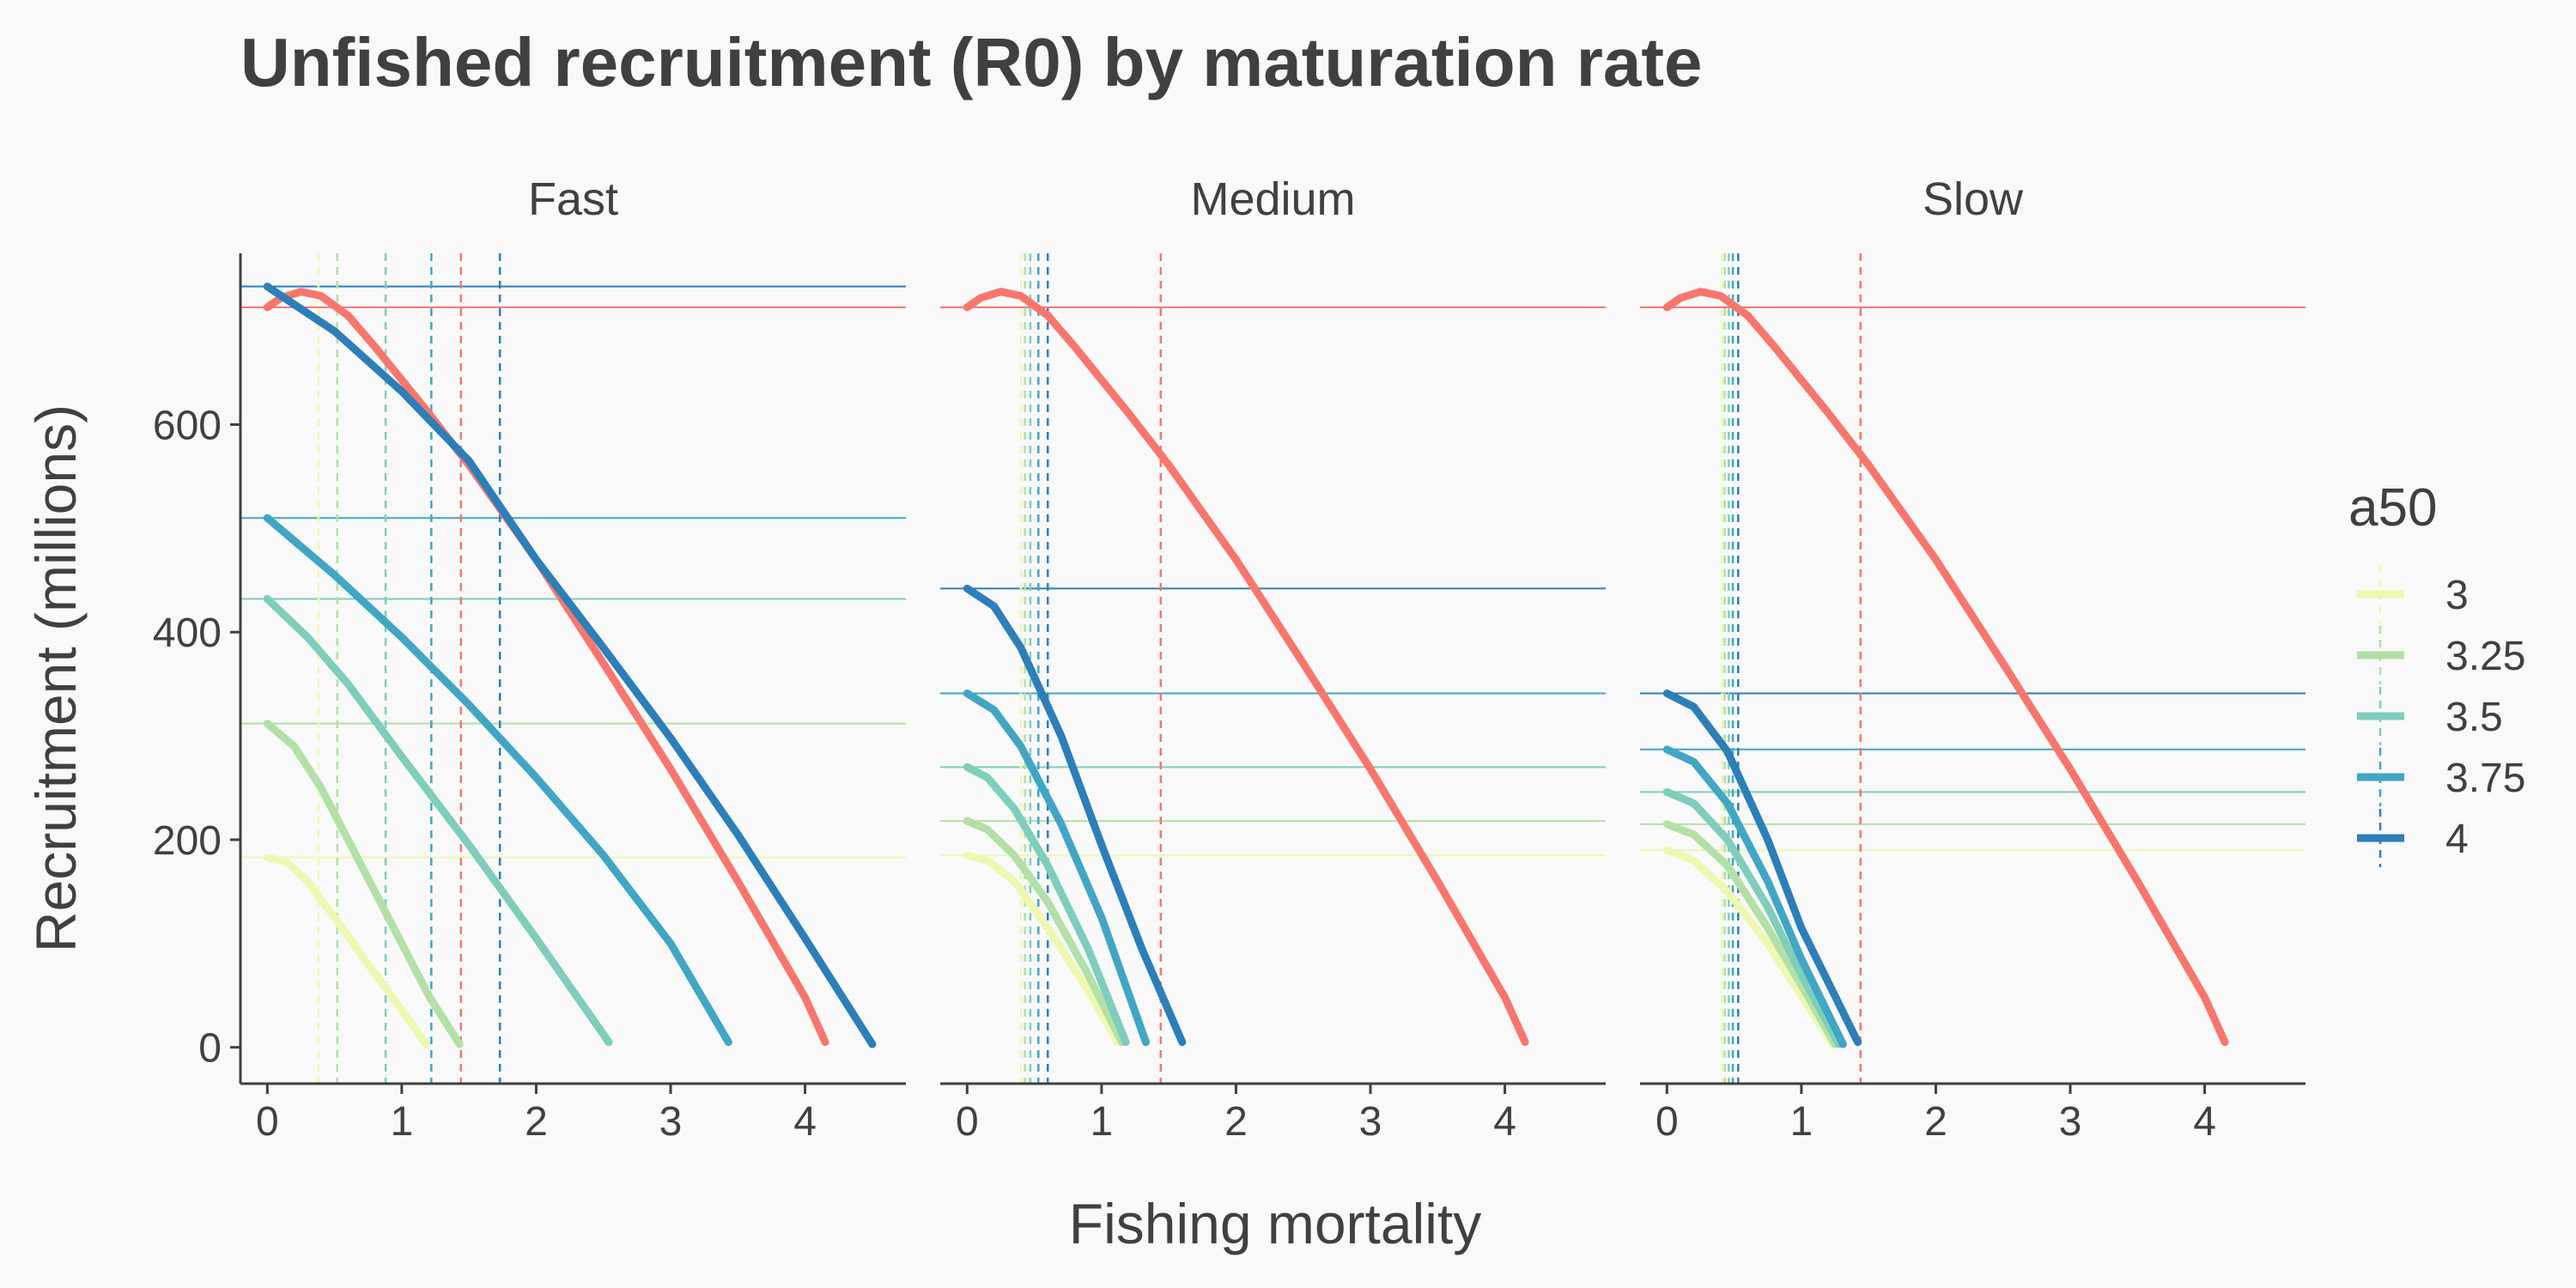  Describe the element at coordinates (187, 633) in the screenshot. I see `y-tick-label: 400` at that location.